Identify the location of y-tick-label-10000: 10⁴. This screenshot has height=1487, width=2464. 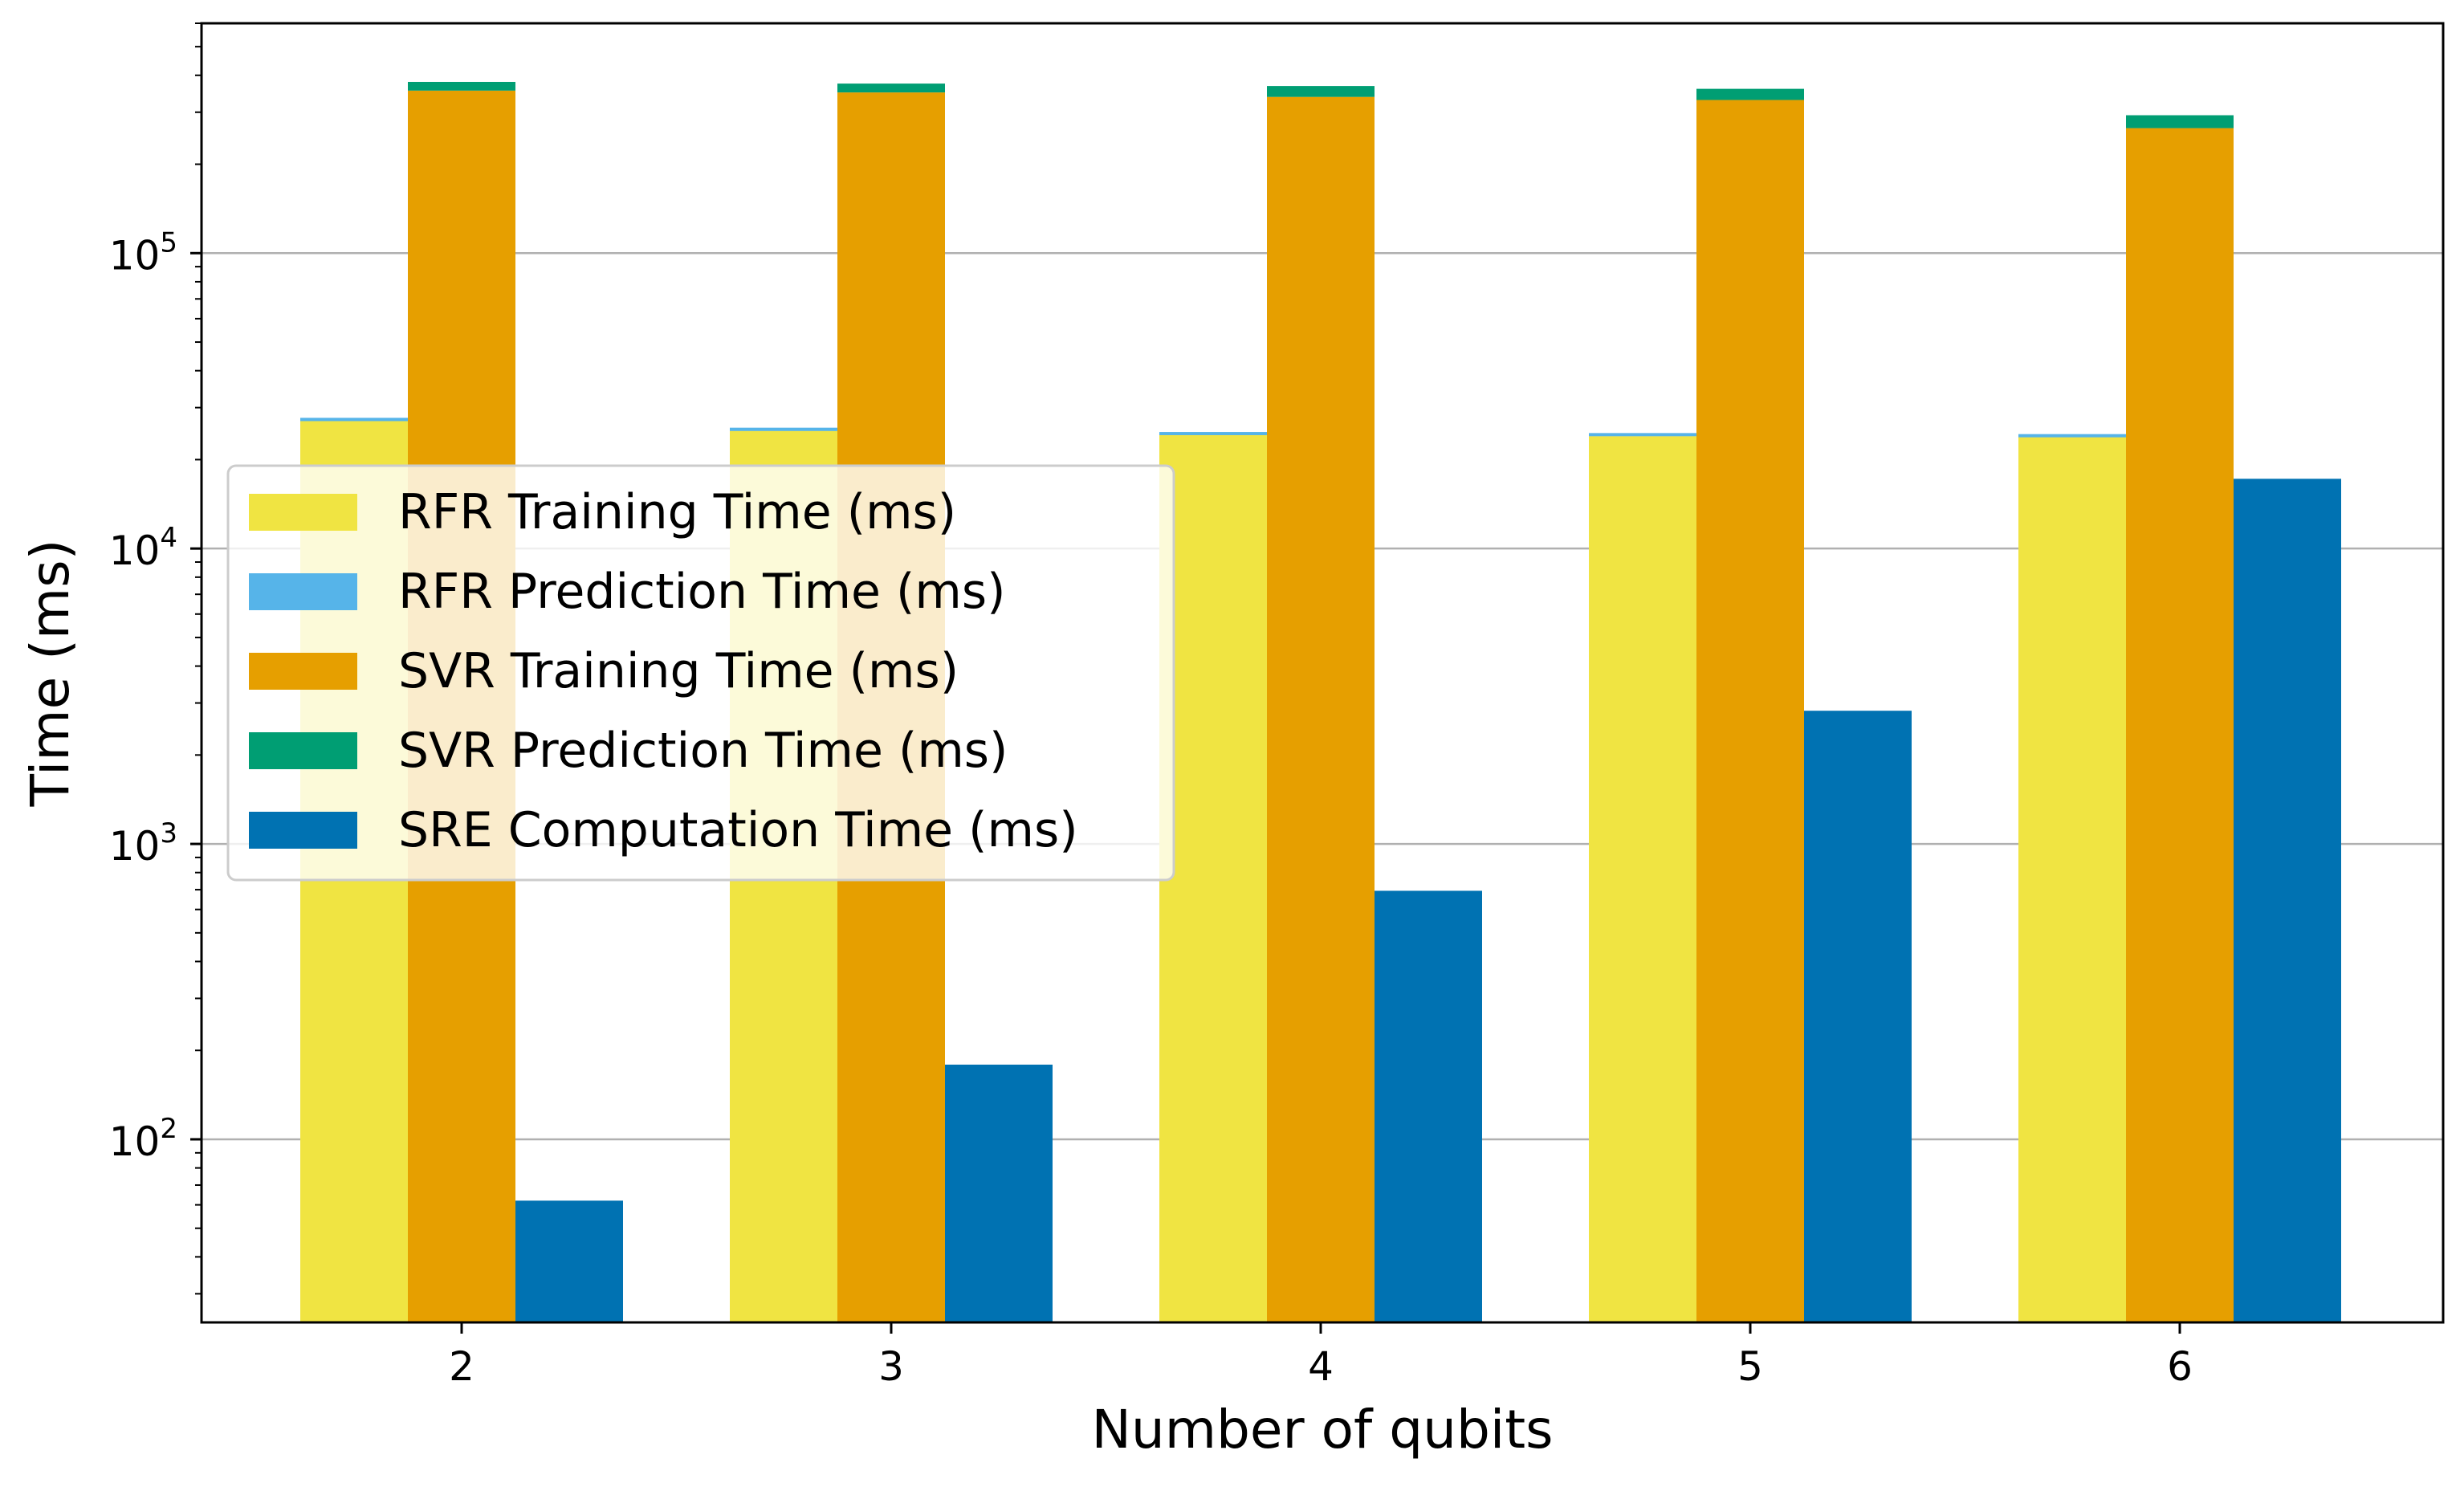
(143, 548).